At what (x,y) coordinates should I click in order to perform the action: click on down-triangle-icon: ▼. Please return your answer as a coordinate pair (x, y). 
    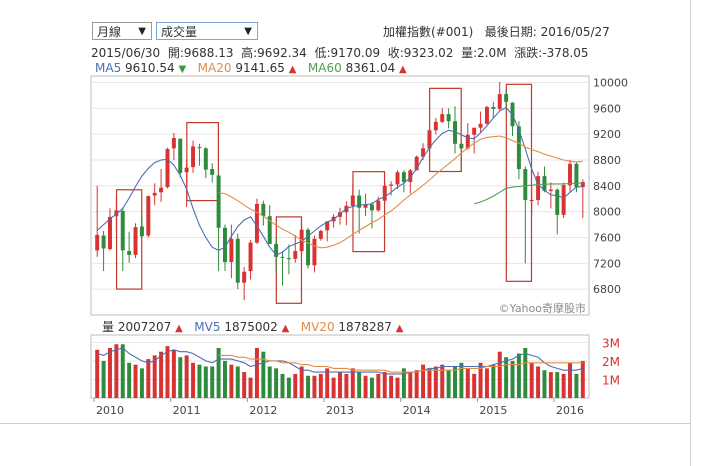
    Looking at the image, I should click on (182, 69).